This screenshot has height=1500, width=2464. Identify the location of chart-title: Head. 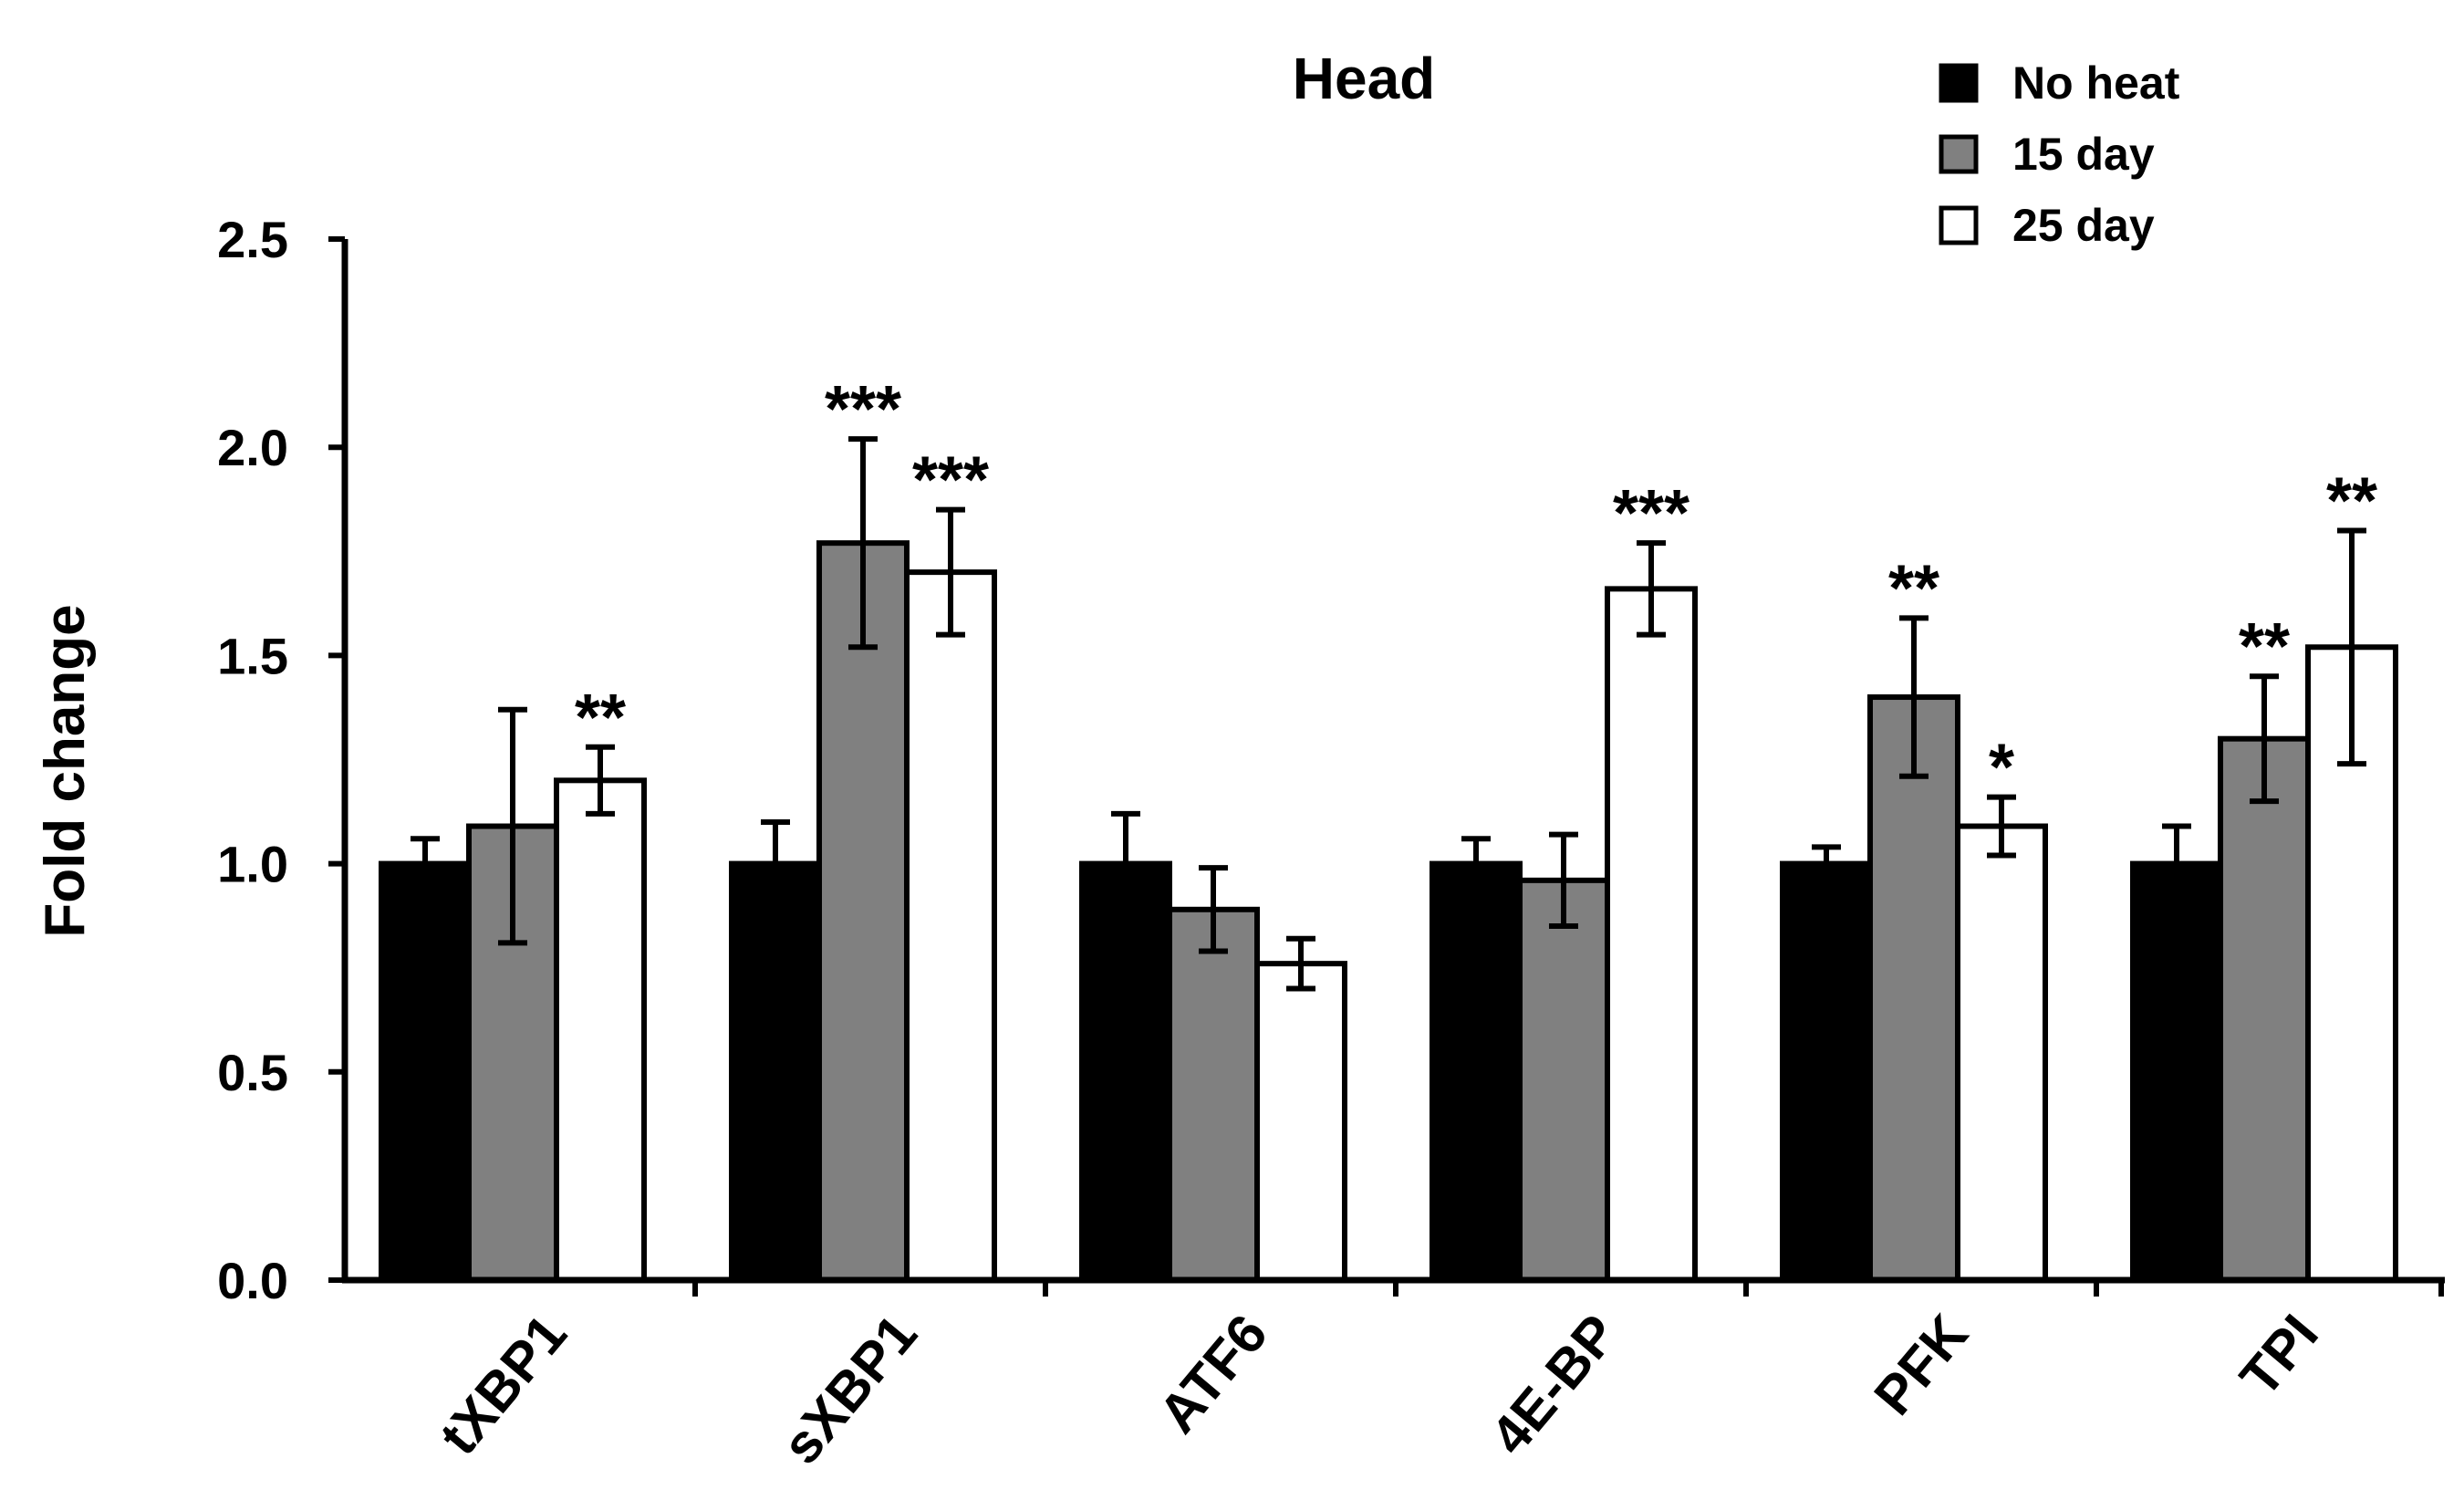
(1364, 78).